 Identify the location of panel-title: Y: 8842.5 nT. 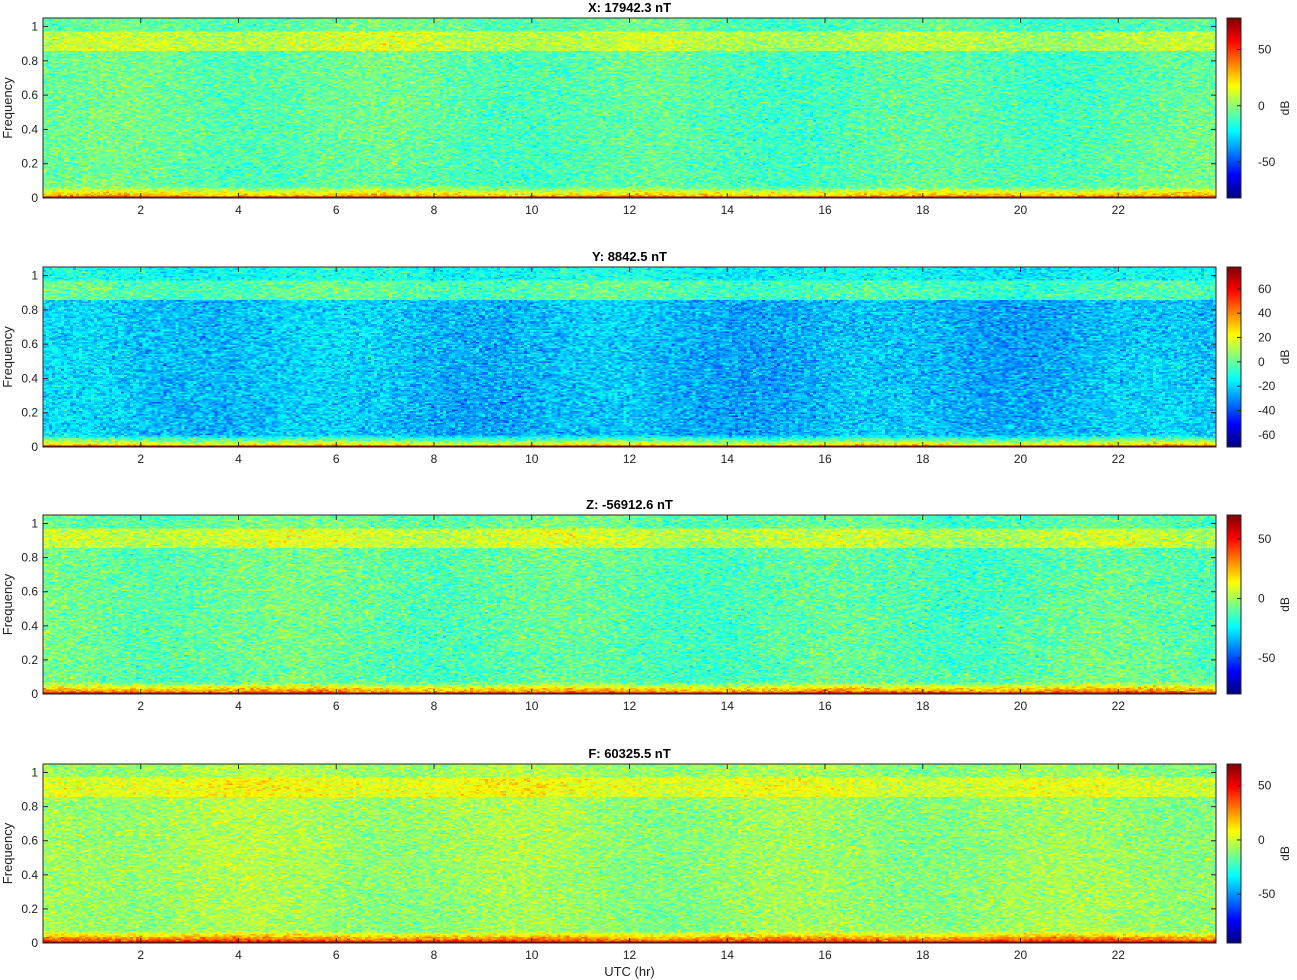
(629, 256).